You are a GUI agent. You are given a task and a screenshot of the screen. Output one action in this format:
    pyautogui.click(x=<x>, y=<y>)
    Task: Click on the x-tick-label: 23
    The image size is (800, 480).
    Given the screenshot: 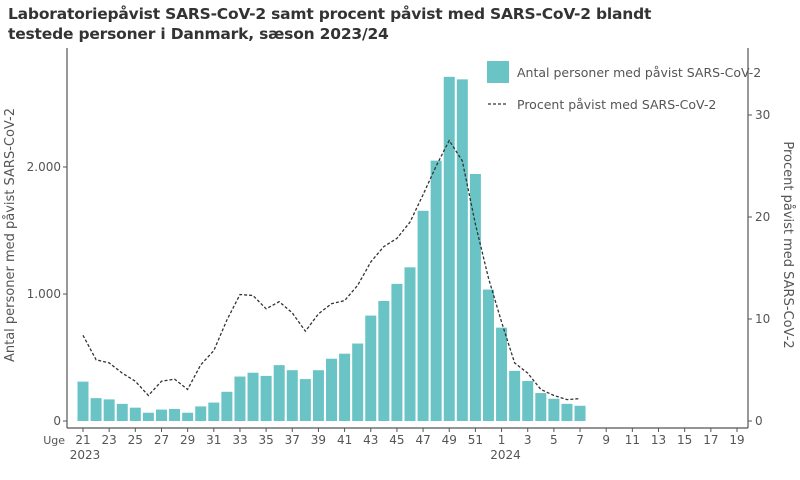 What is the action you would take?
    pyautogui.click(x=109, y=440)
    